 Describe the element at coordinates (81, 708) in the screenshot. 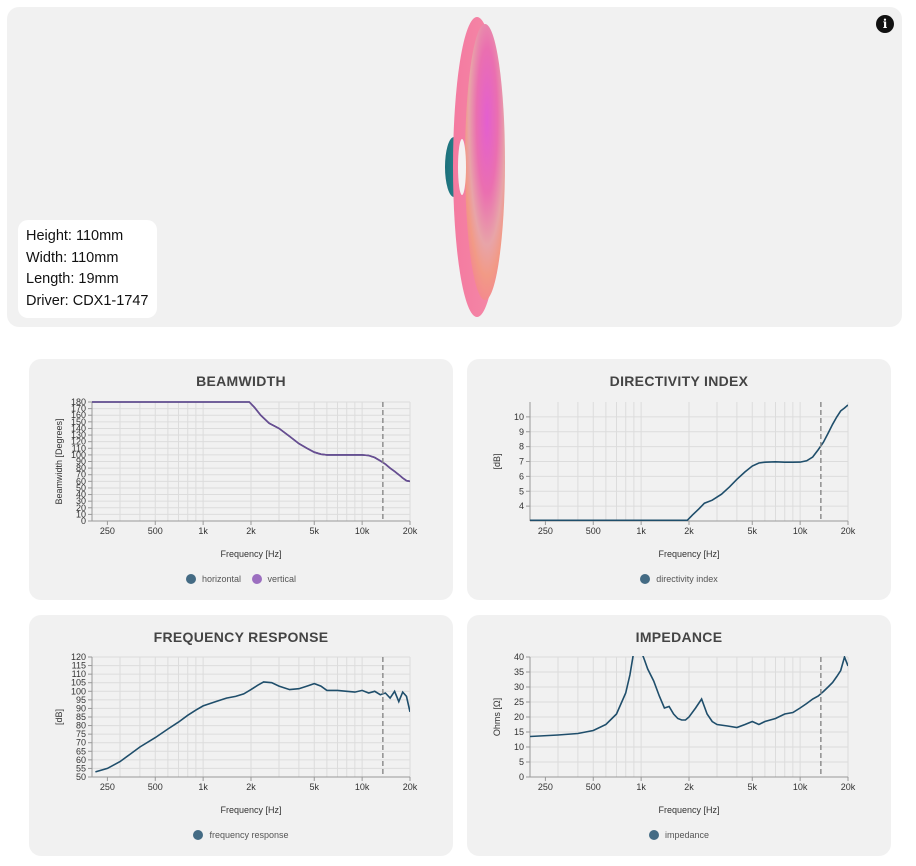

I see `y-tick-label: 90` at that location.